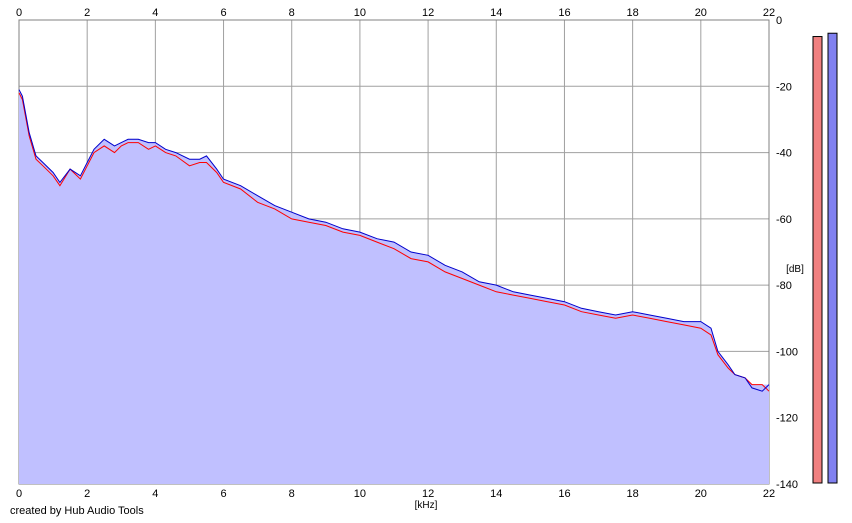  What do you see at coordinates (360, 13) in the screenshot?
I see `x-tick-label-top: 10` at bounding box center [360, 13].